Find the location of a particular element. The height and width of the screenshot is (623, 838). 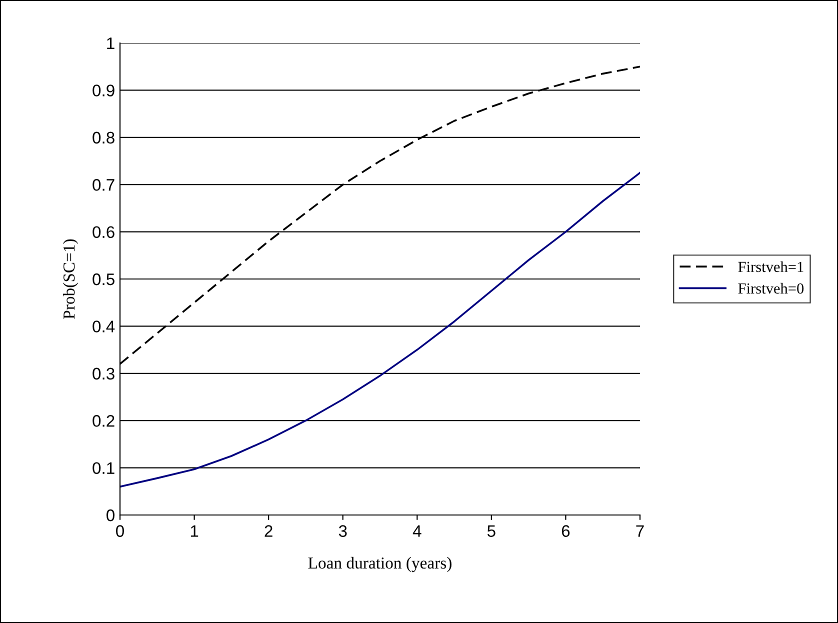

y-tick-label: 0.8 is located at coordinates (103, 138).